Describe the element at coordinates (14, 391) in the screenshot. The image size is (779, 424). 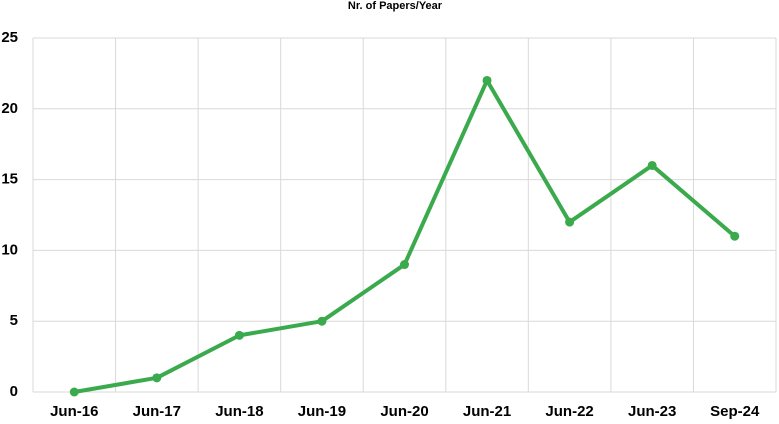
I see `y-tick-label: 0` at that location.